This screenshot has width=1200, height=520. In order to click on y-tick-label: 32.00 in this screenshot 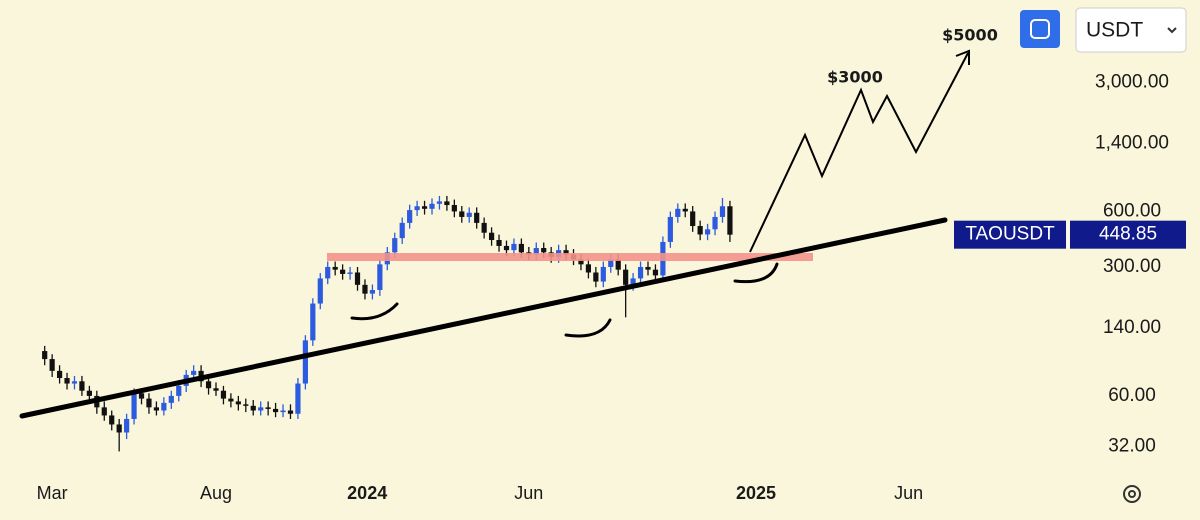, I will do `click(1132, 445)`.